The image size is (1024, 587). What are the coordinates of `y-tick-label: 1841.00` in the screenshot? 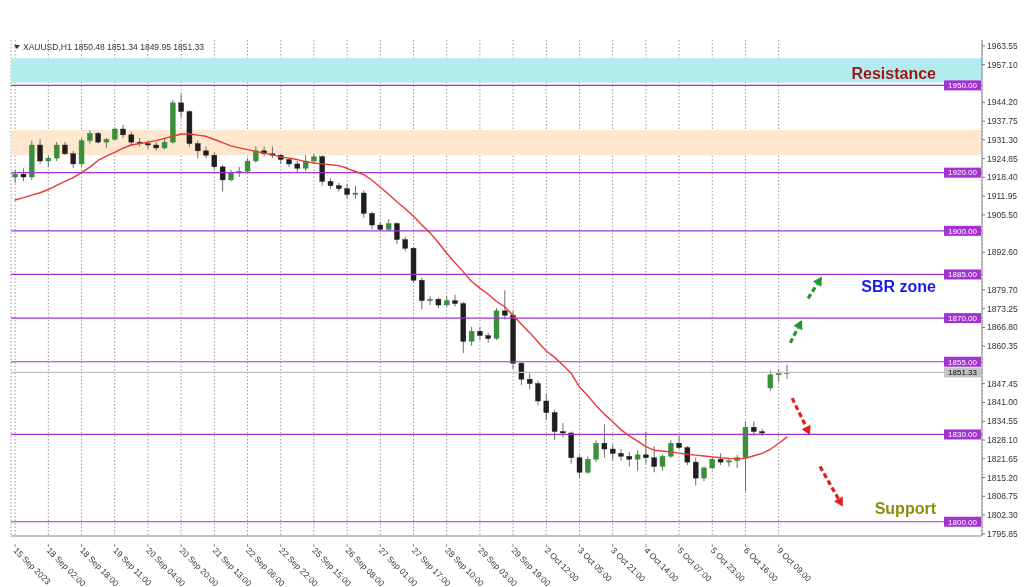 It's located at (1002, 402).